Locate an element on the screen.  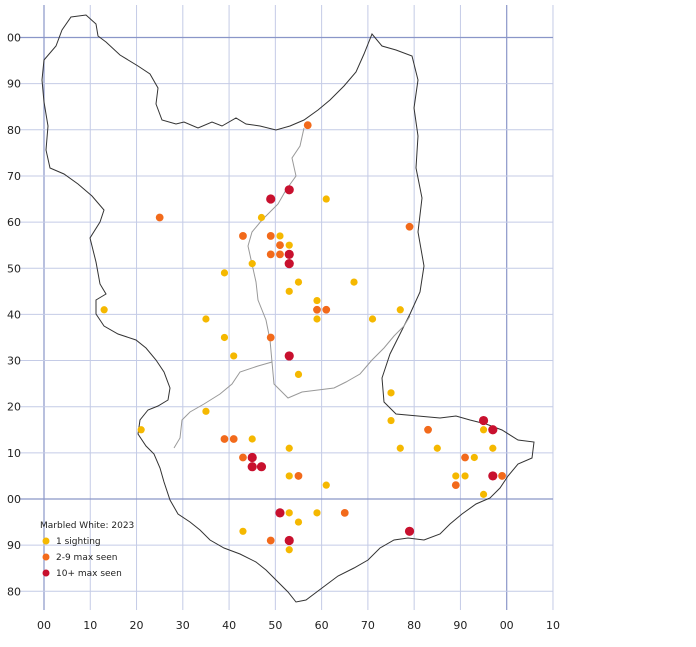
x-tick-label: 80 is located at coordinates (414, 625).